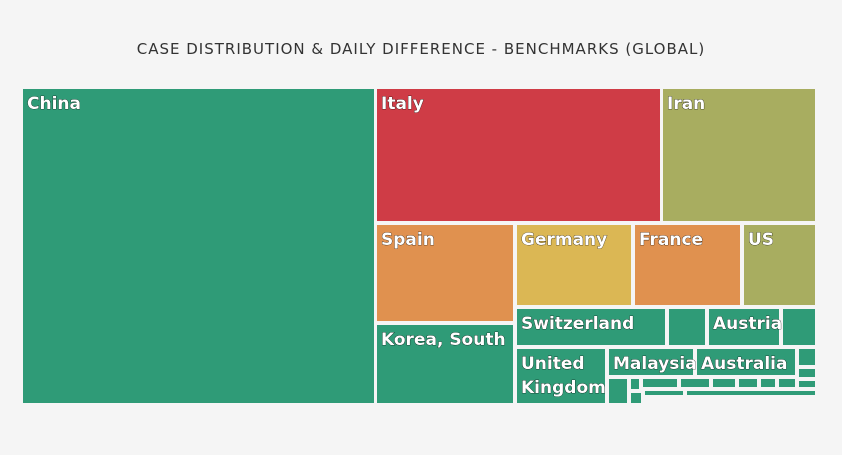  Describe the element at coordinates (687, 265) in the screenshot. I see `treemap-cell-france` at that location.